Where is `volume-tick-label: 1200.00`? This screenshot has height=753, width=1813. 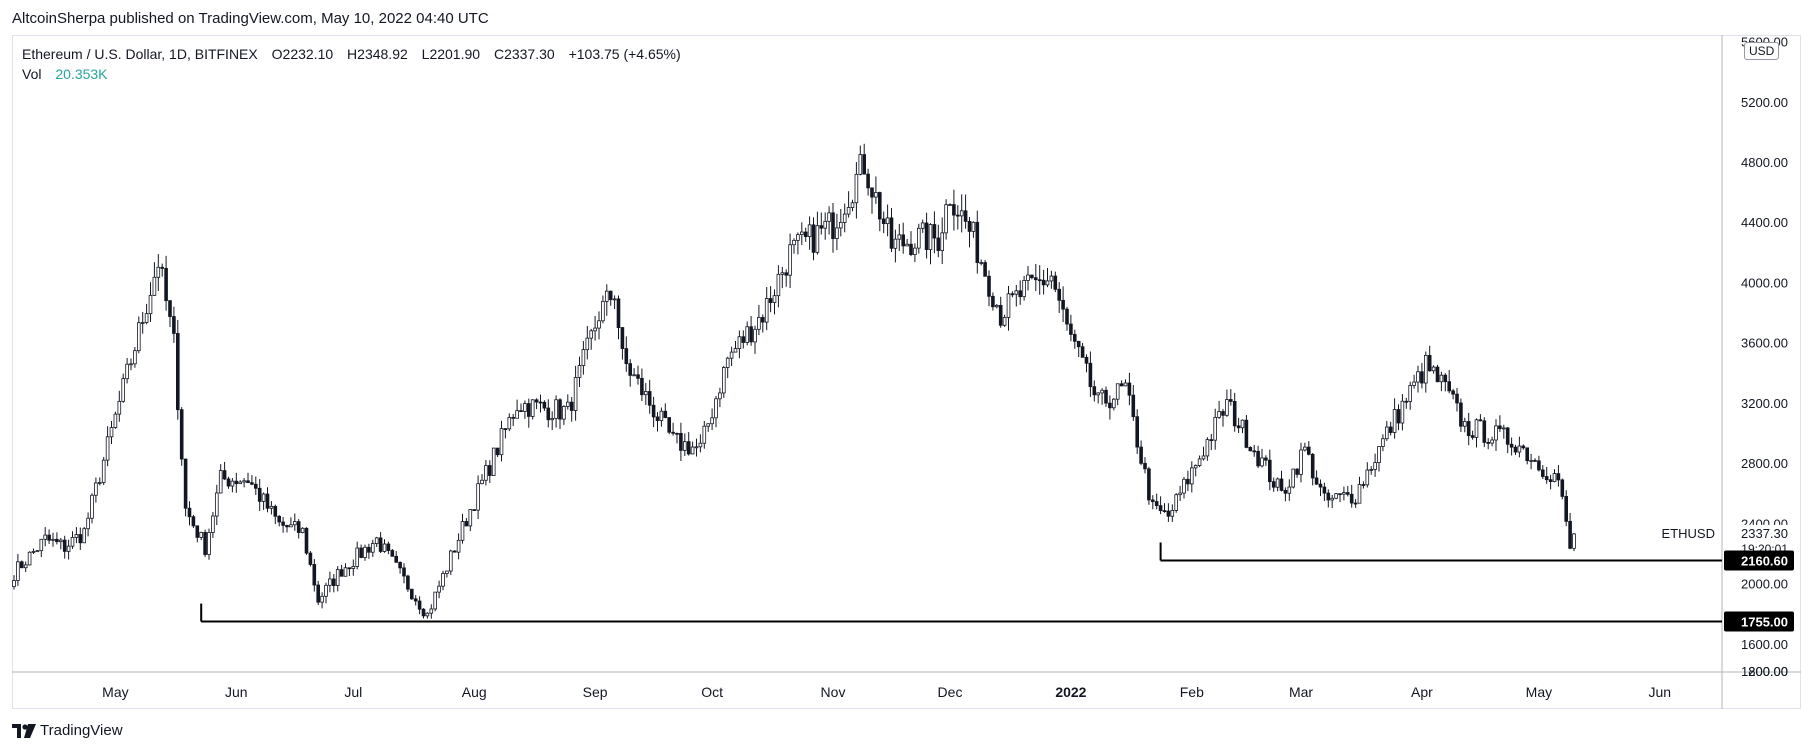
volume-tick-label: 1200.00 is located at coordinates (1764, 671).